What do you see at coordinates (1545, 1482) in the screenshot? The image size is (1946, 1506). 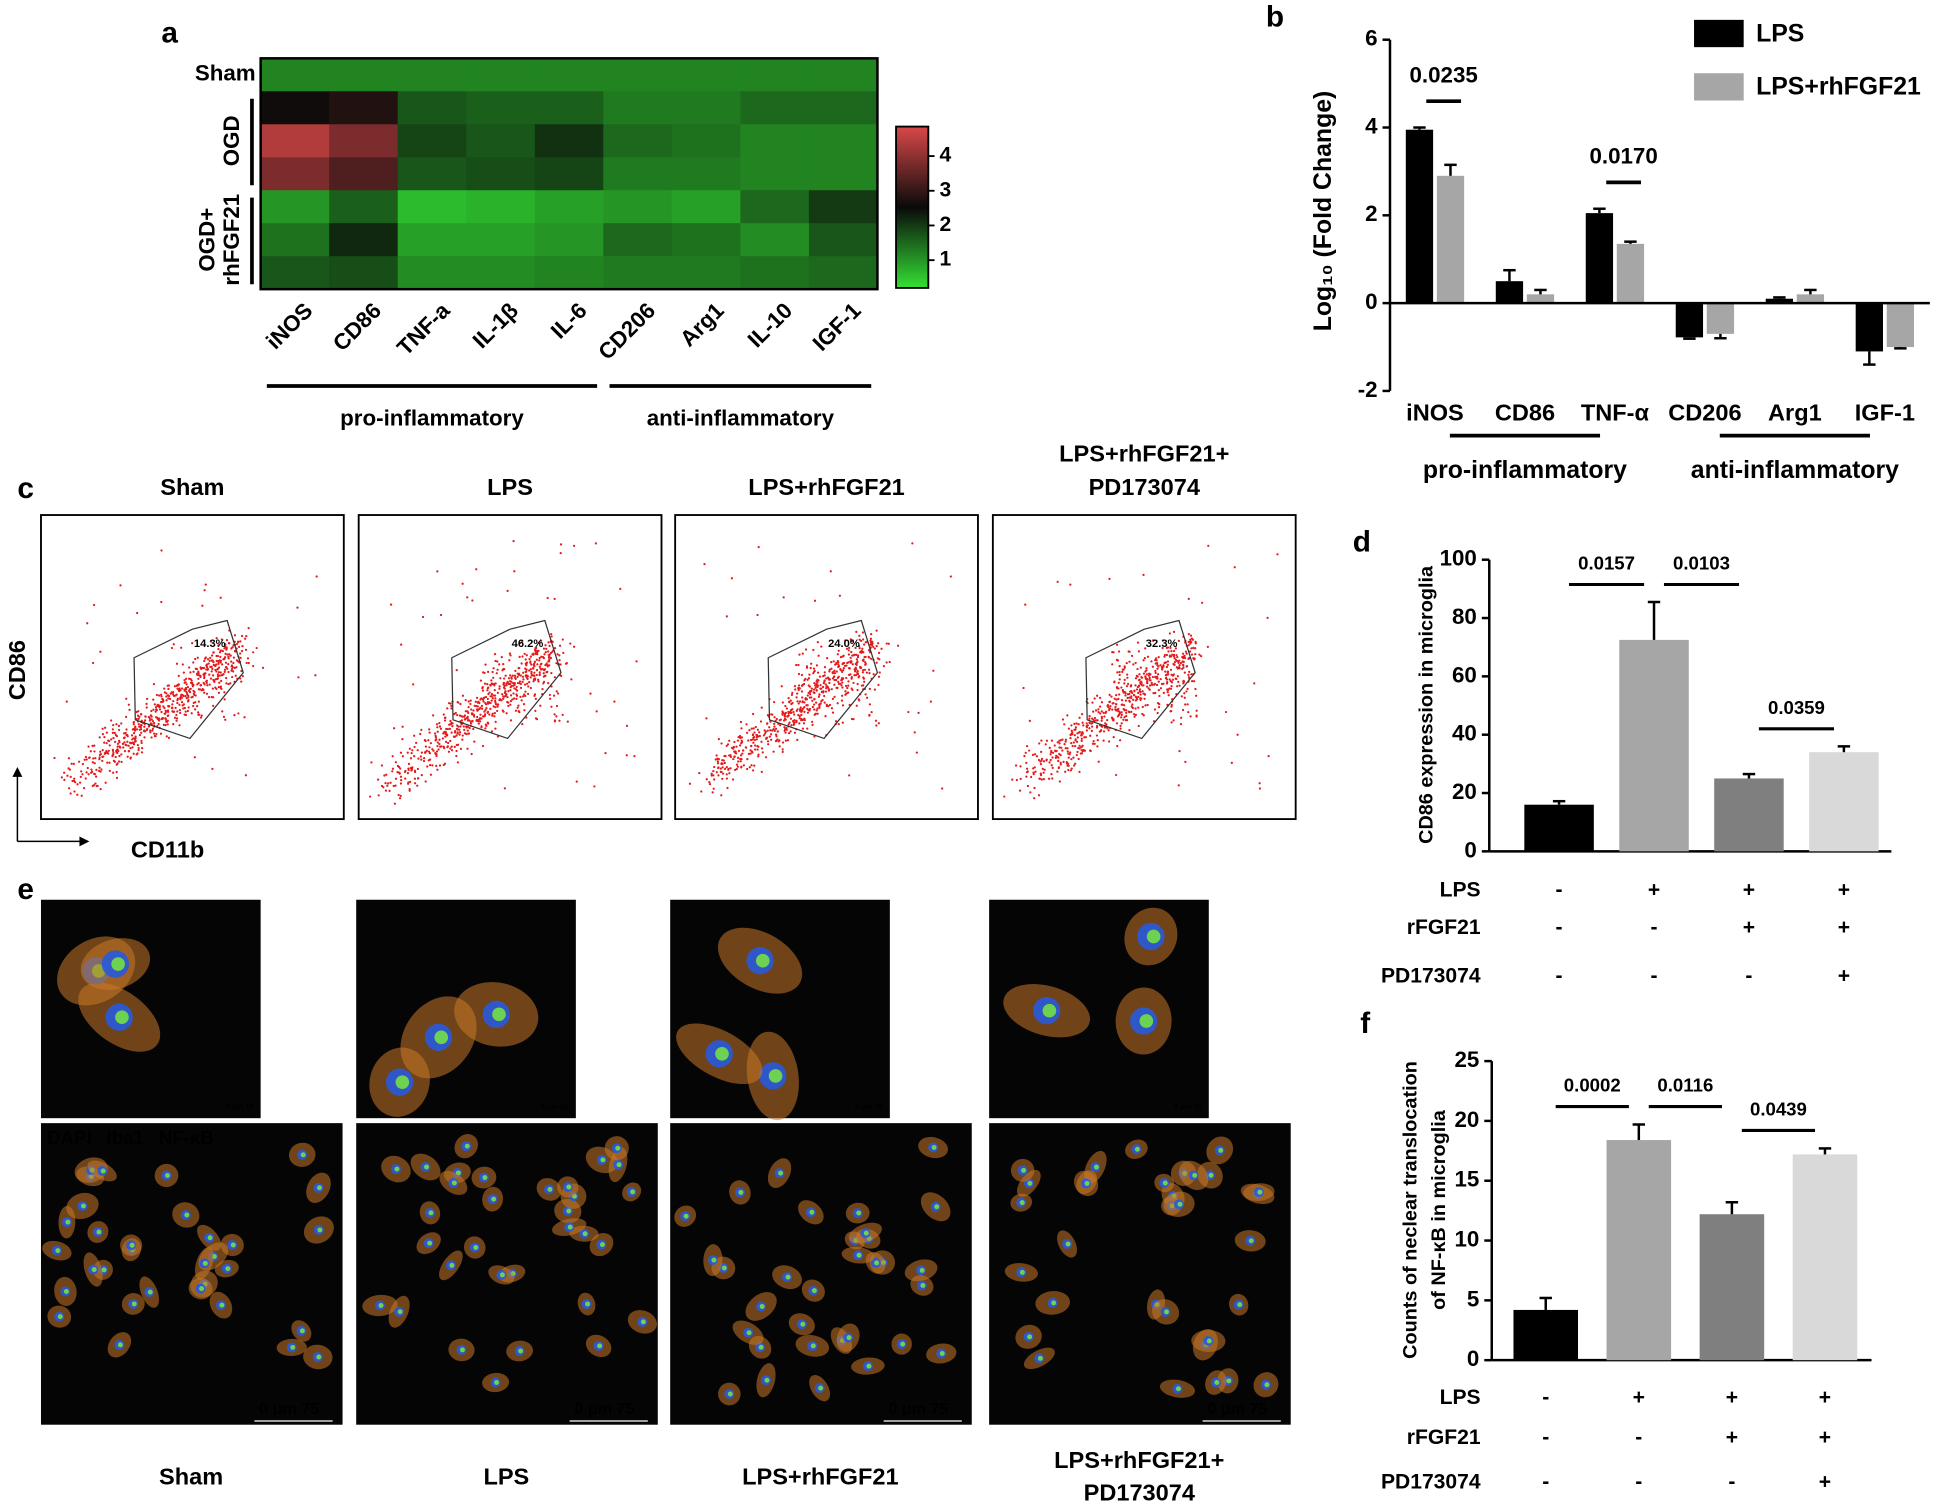 I see `condition-sign: -` at bounding box center [1545, 1482].